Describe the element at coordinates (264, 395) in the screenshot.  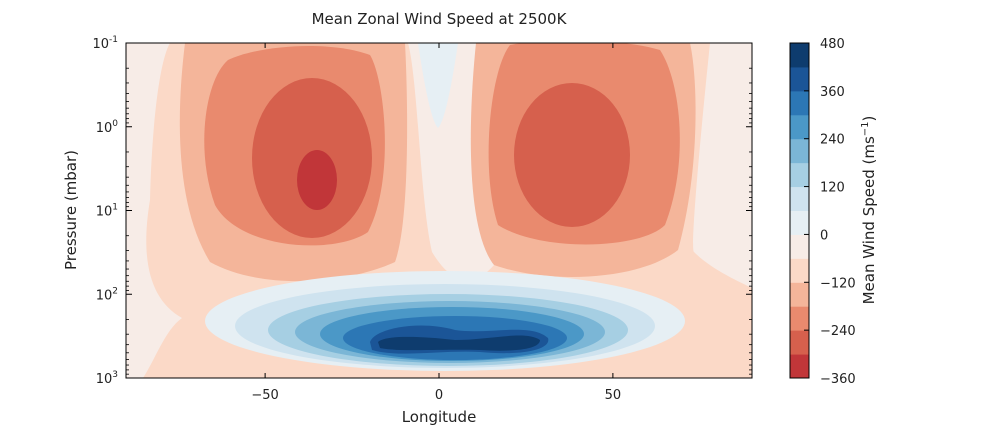
I see `x-tick-label: −50` at that location.